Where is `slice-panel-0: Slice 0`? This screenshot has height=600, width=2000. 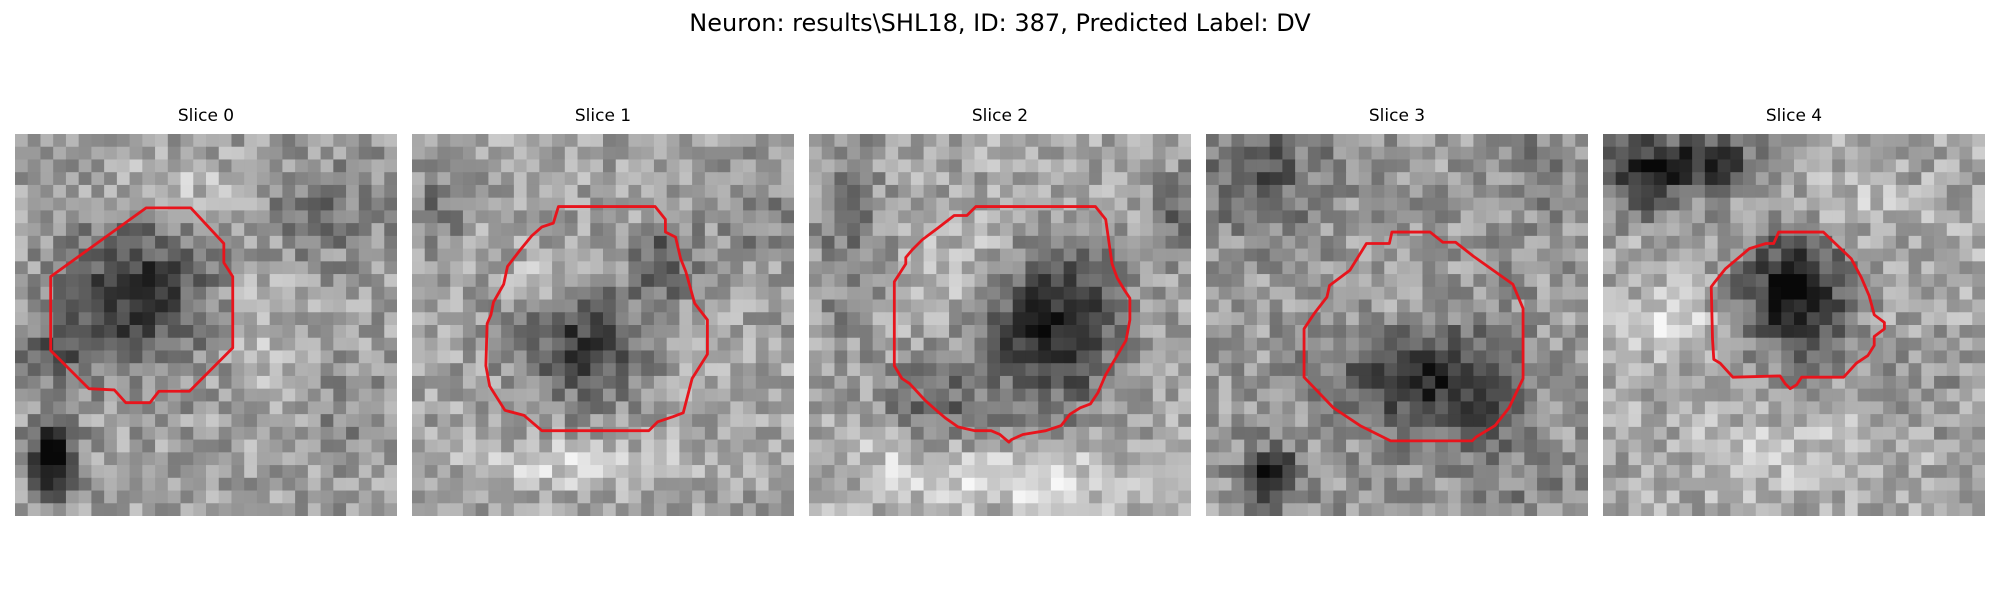
slice-panel-0: Slice 0 is located at coordinates (206, 310).